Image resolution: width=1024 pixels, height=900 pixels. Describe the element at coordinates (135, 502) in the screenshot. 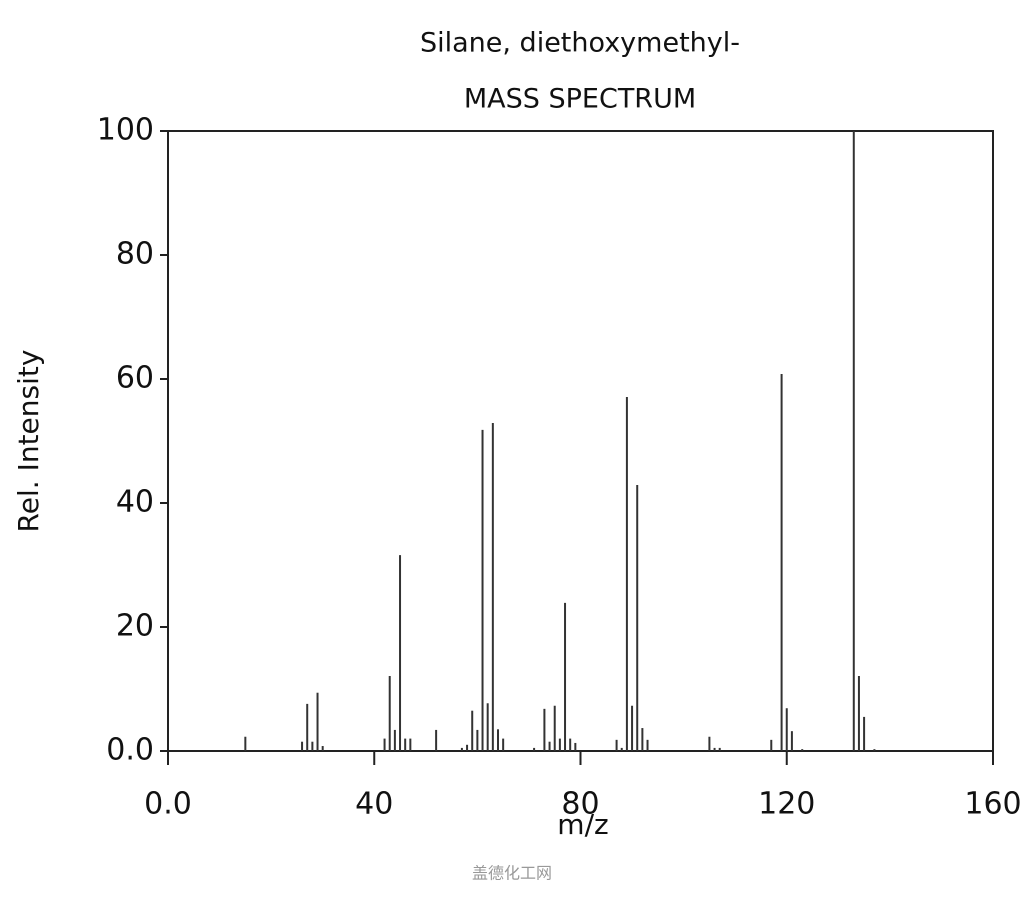

I see `y-tick-label: 40` at that location.